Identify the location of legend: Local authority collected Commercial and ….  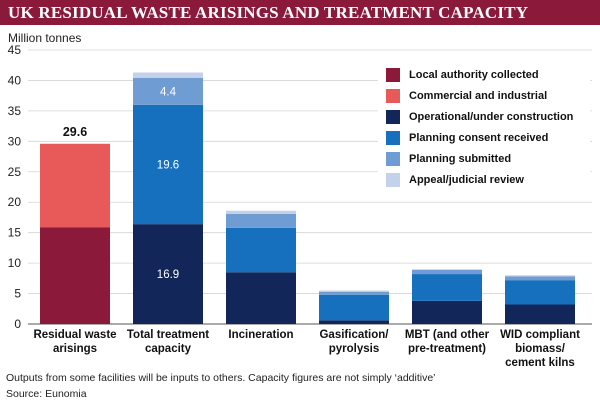
(484, 127).